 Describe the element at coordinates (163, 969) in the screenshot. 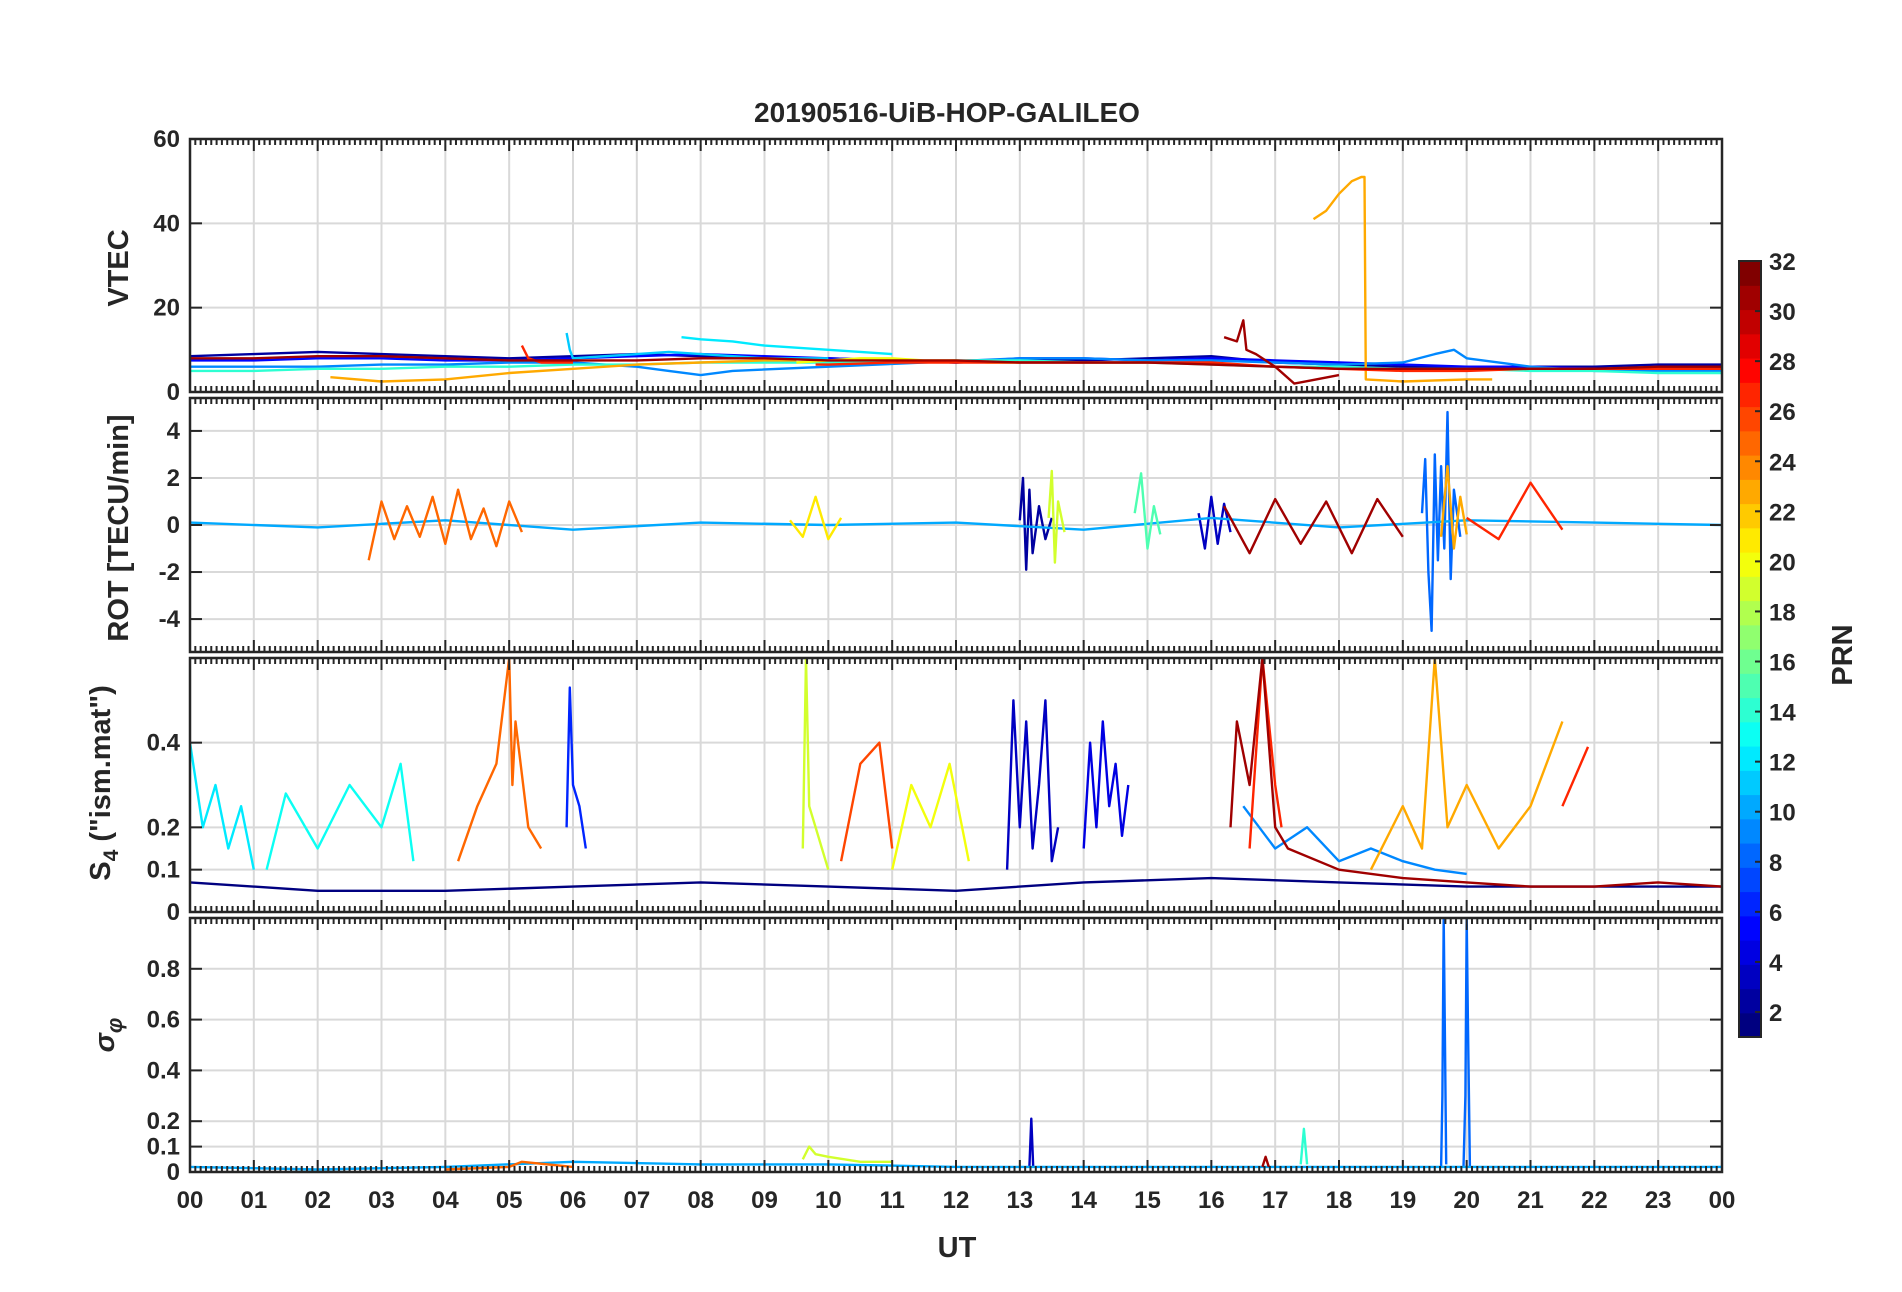

I see `y-tick-label: 0.8` at that location.